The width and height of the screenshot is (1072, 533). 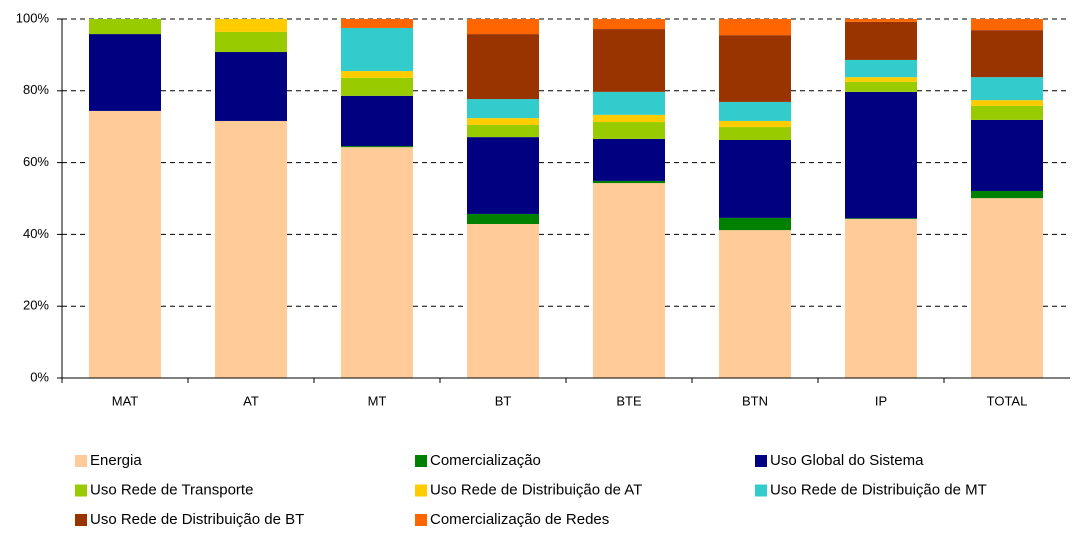 I want to click on x-tick-label: IP, so click(x=881, y=400).